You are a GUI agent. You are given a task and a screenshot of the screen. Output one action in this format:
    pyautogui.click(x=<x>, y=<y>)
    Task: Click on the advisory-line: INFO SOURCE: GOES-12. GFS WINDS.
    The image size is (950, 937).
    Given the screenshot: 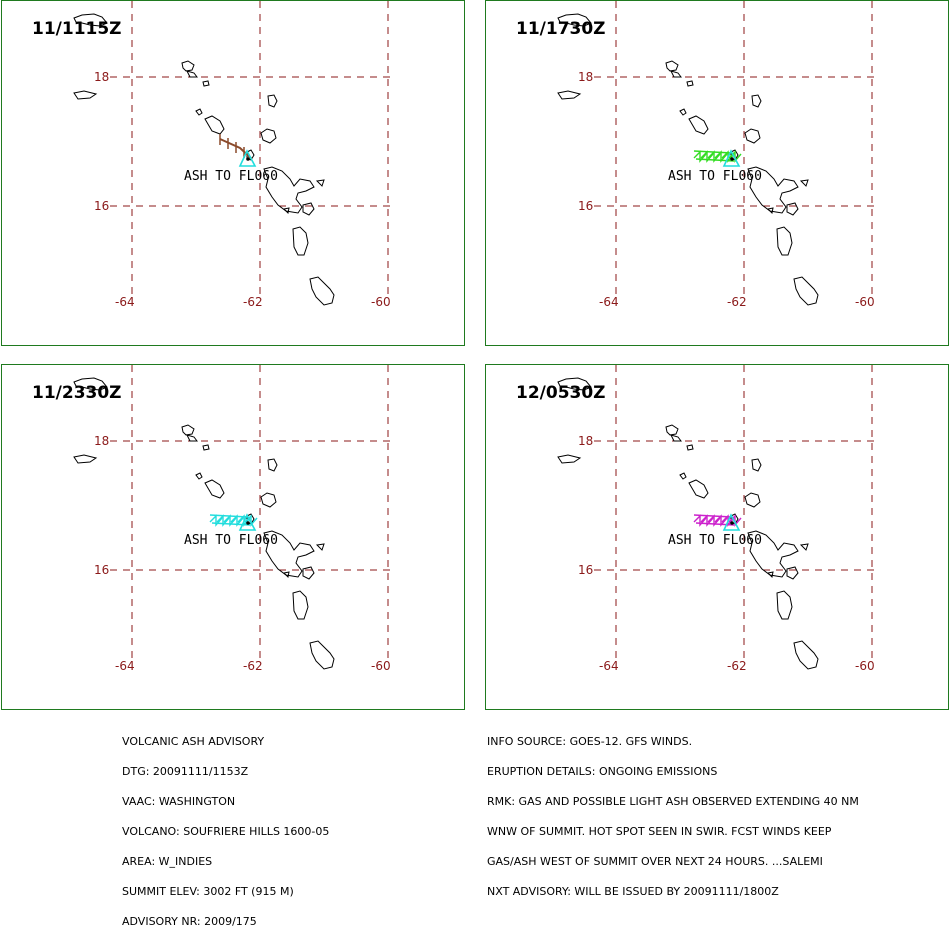 What is the action you would take?
    pyautogui.click(x=590, y=741)
    